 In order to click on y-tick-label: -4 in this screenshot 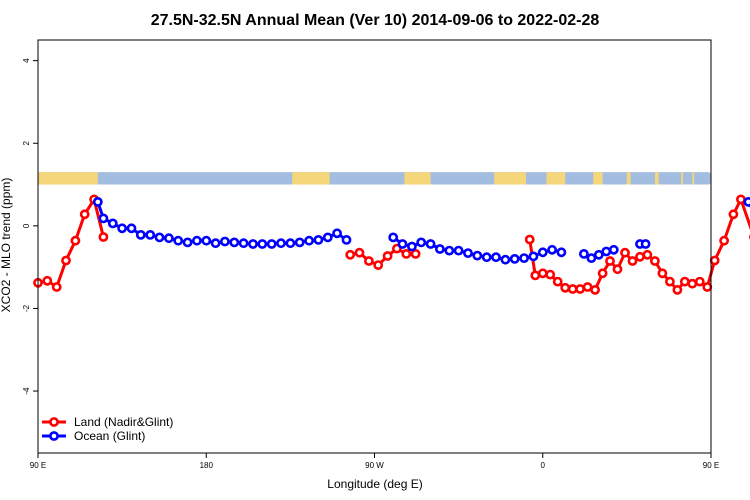, I will do `click(26, 391)`.